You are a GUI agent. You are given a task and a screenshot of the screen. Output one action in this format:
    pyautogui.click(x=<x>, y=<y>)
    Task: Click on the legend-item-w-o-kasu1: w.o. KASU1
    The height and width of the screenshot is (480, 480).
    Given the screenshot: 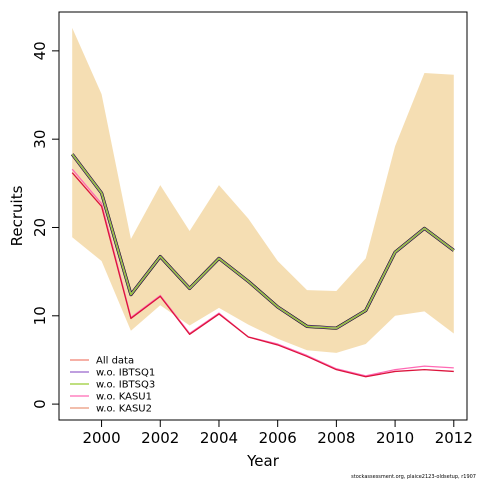 What is the action you would take?
    pyautogui.click(x=111, y=397)
    